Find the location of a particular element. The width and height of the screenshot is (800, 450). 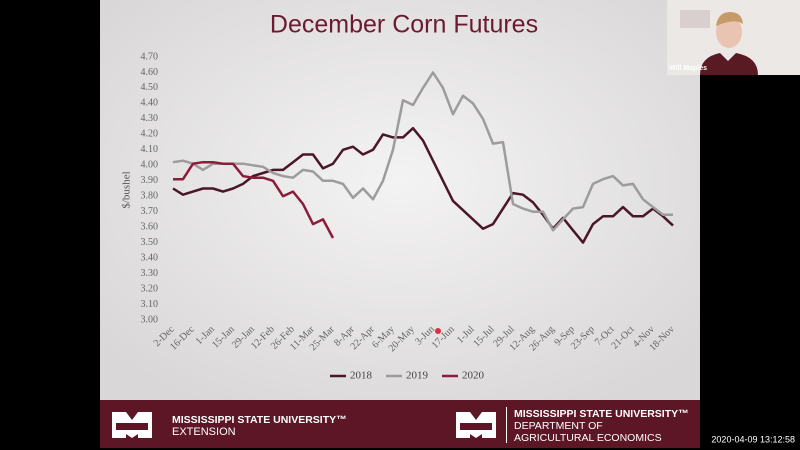

cursor is located at coordinates (438, 331).